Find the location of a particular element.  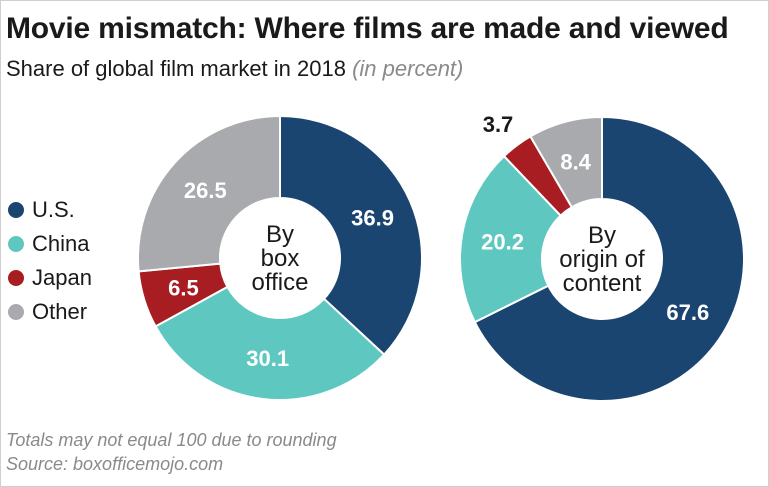

value-label-box-office-other: 26.5 is located at coordinates (205, 190).